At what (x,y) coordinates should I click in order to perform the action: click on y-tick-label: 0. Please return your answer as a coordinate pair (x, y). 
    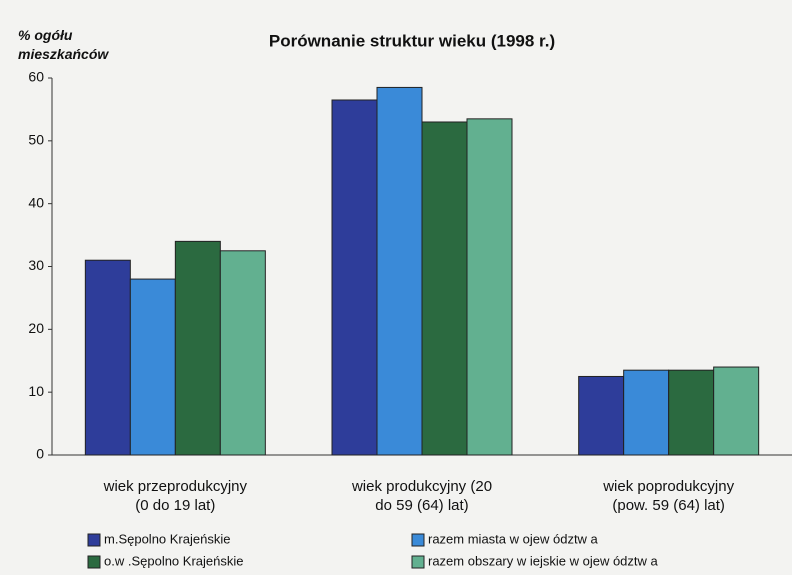
    Looking at the image, I should click on (40, 454).